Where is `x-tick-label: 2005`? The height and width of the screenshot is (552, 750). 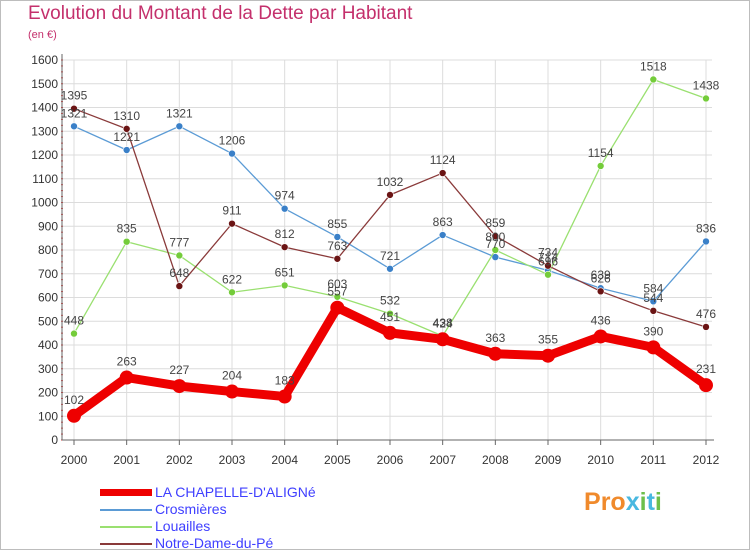
x-tick-label: 2005 is located at coordinates (337, 460).